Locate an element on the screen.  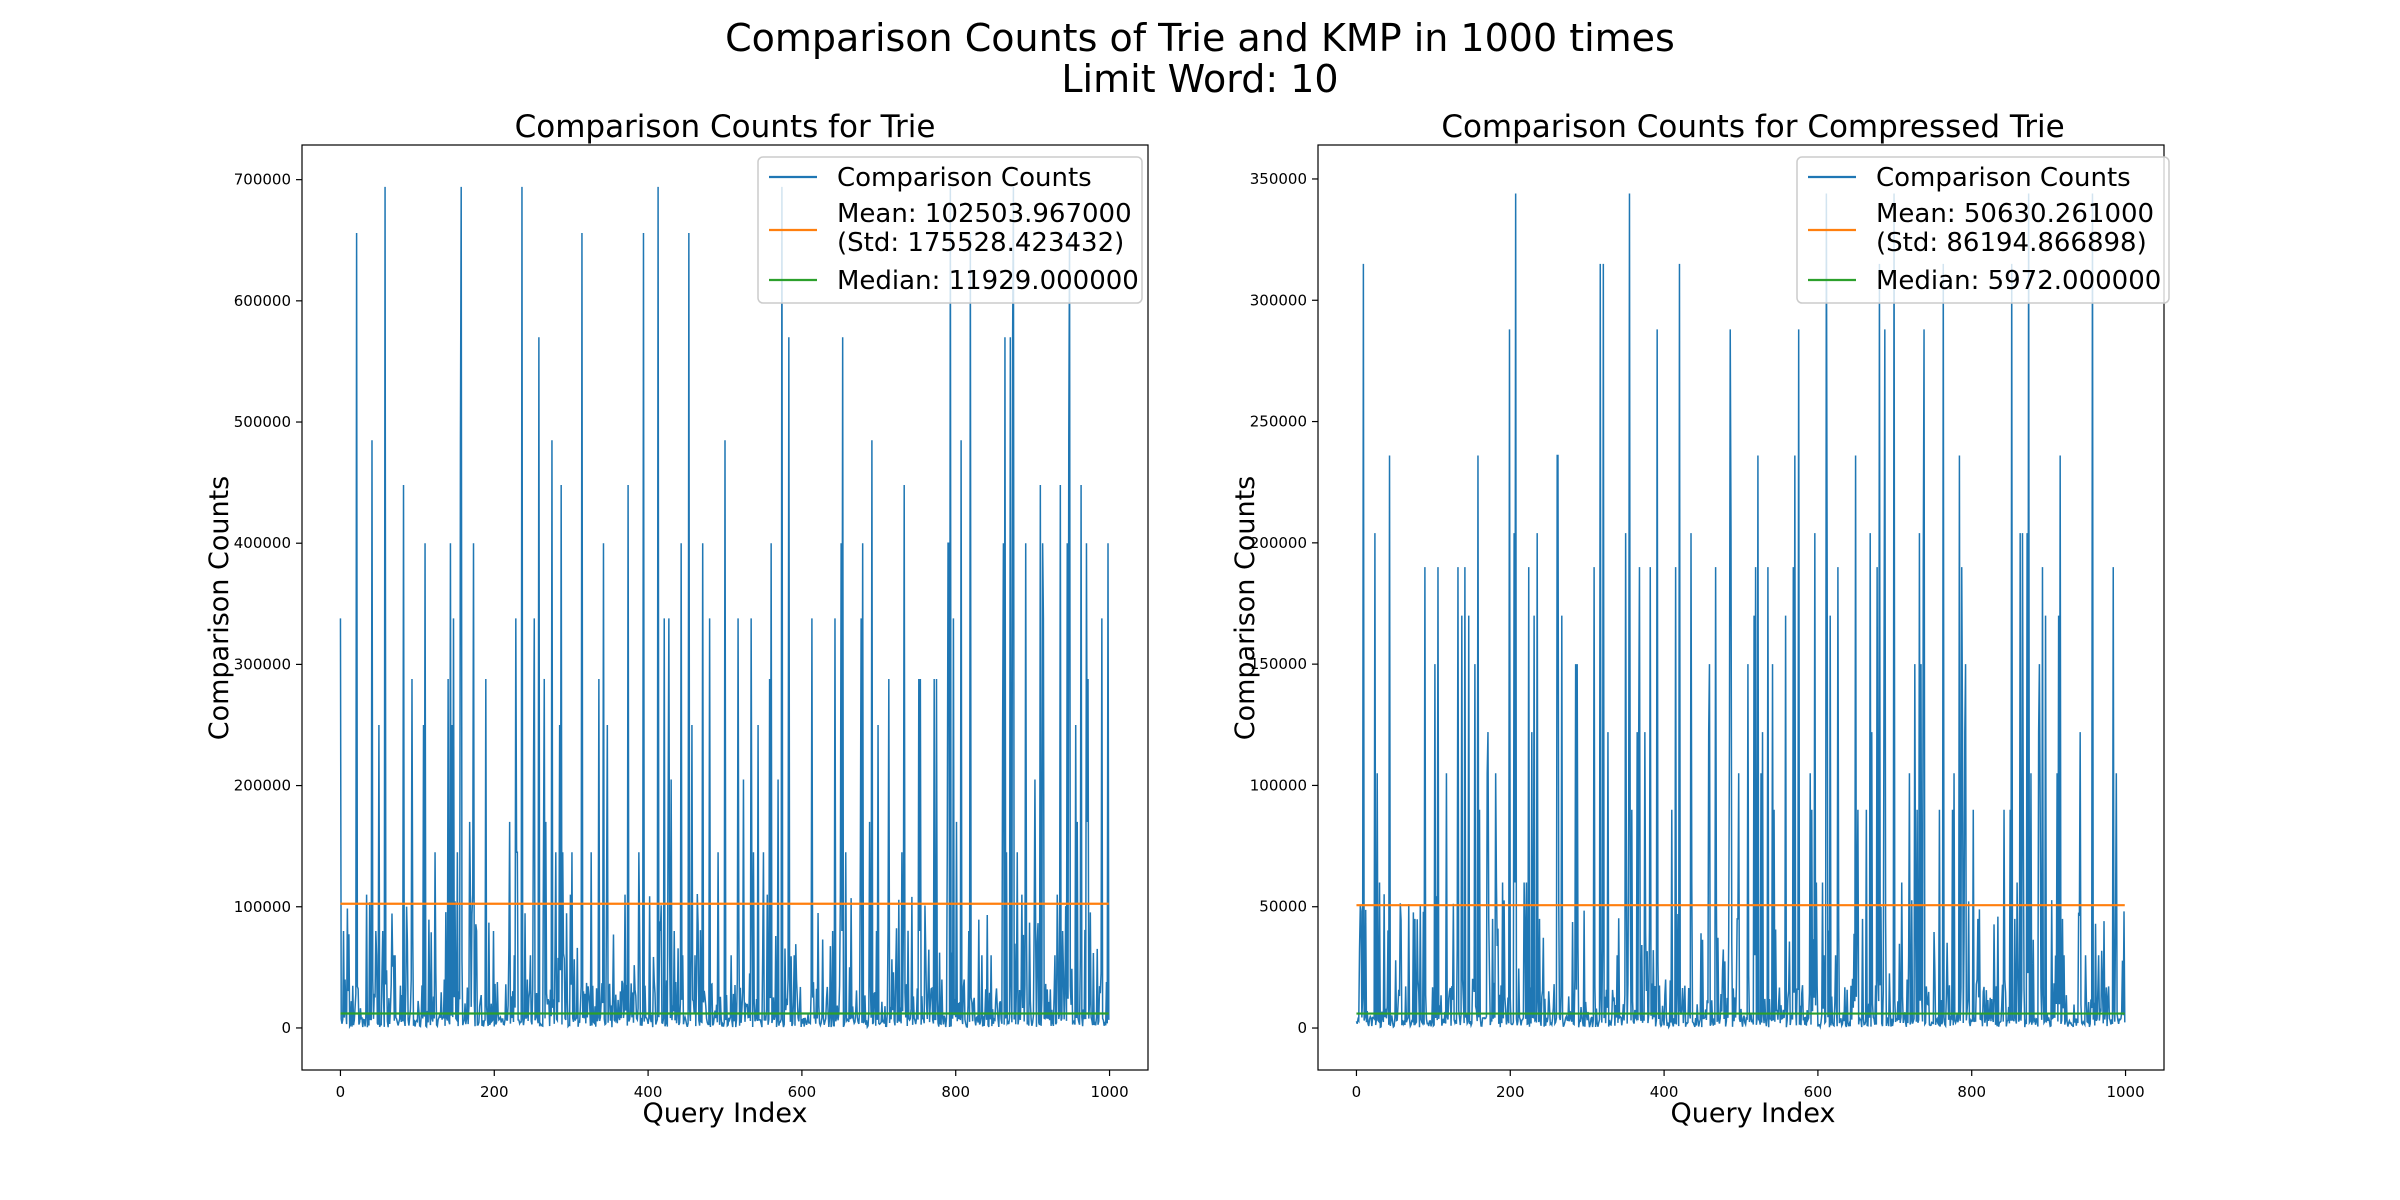
trie-legend-mean: Mean: 102503.967000 is located at coordinates (984, 214).